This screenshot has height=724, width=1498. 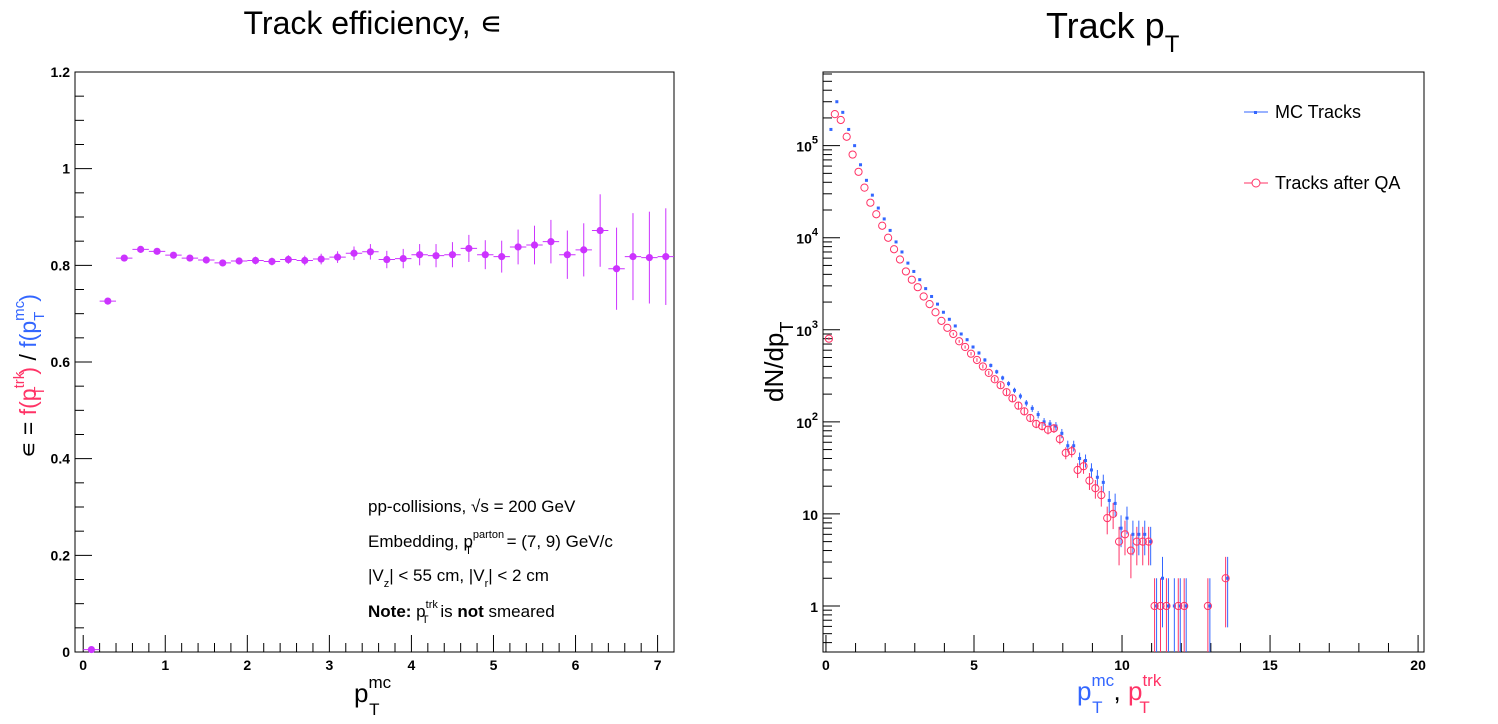 I want to click on pt-y-axis-label: dN/dpT, so click(x=778, y=362).